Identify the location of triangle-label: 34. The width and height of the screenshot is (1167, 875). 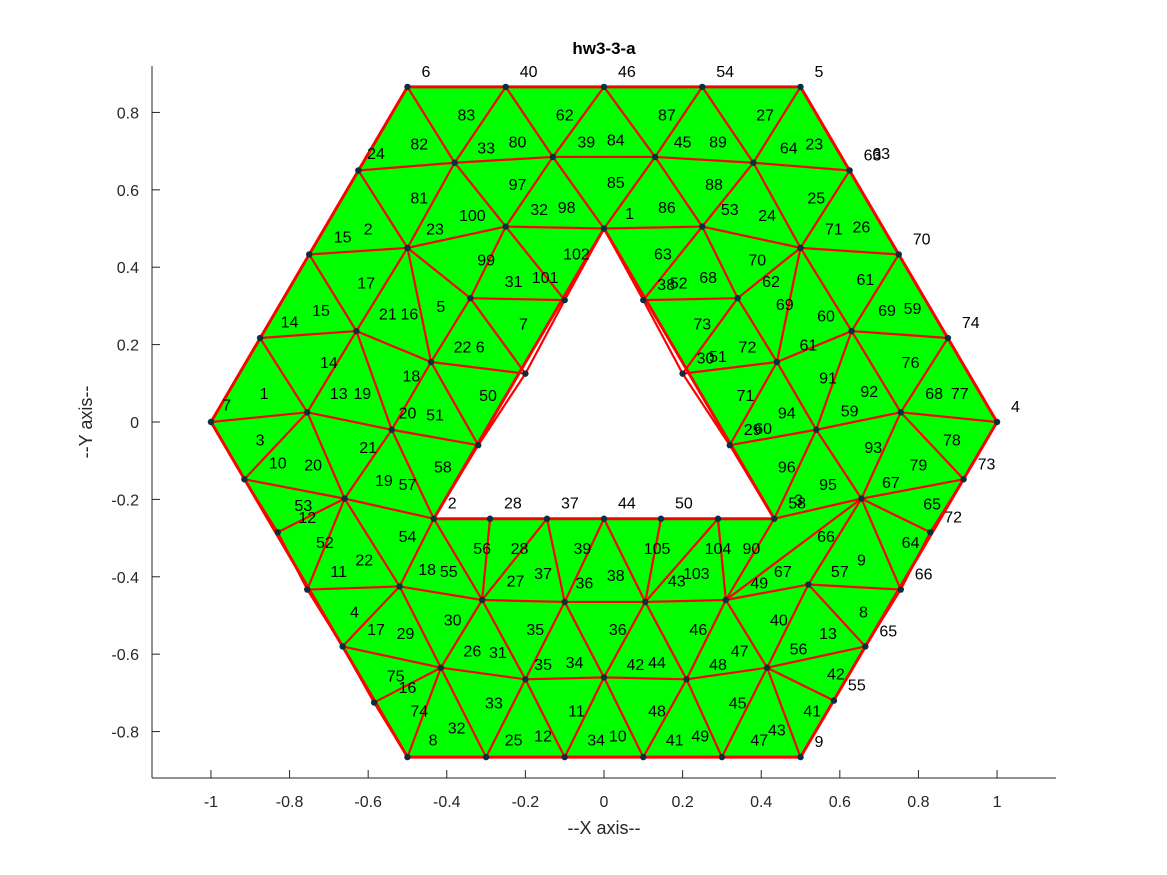
(575, 663).